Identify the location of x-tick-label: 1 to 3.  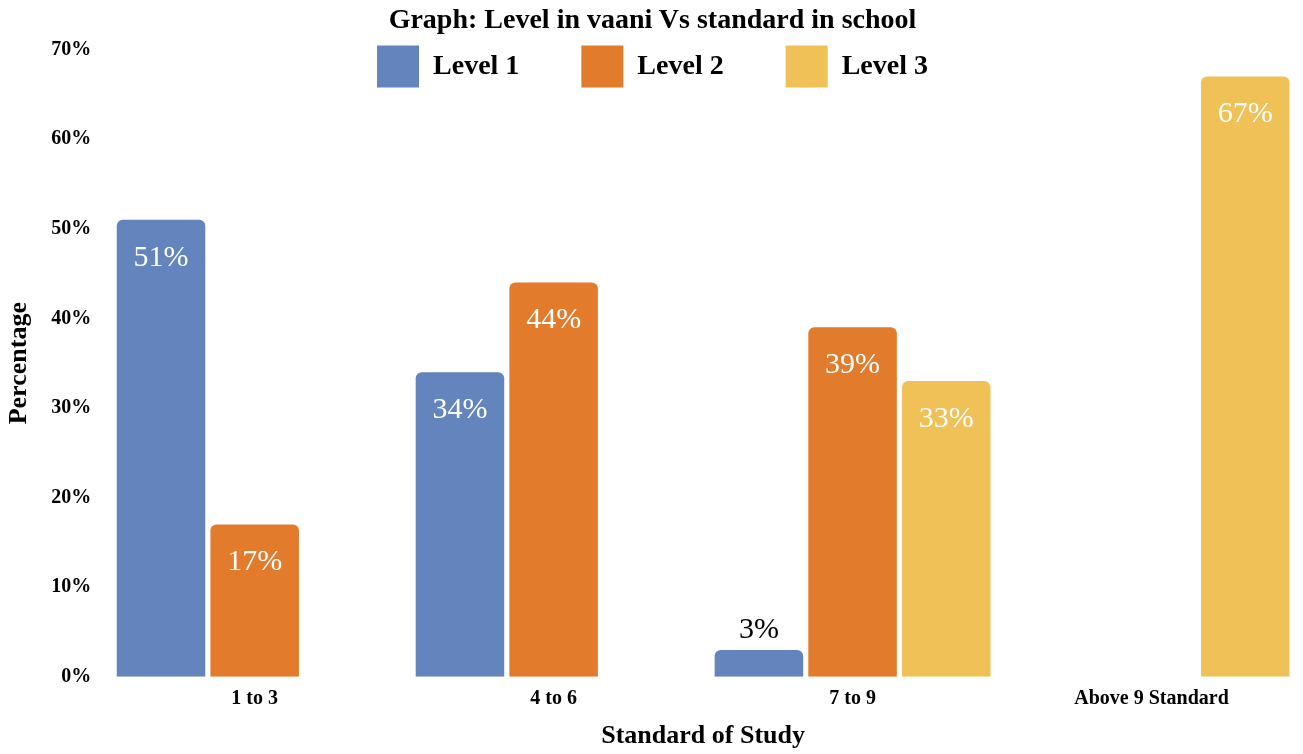
(255, 696).